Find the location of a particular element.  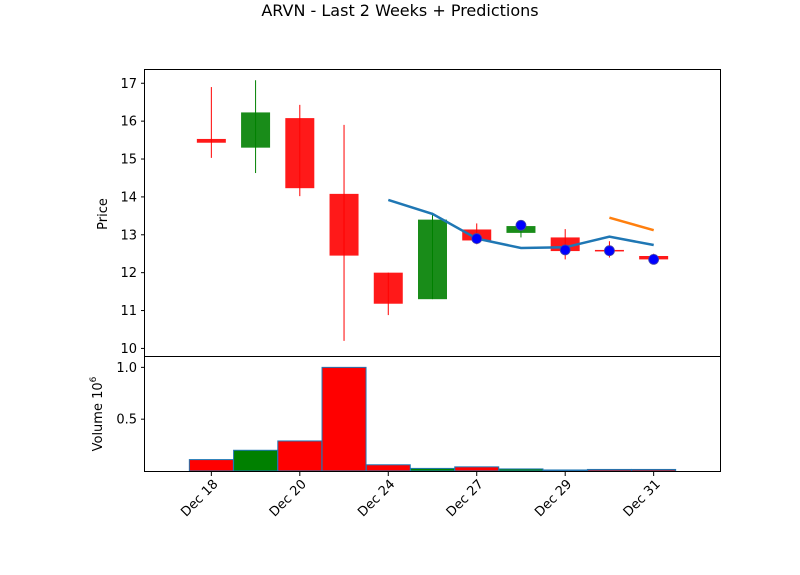

x-tick-label: Dec 18 is located at coordinates (199, 498).